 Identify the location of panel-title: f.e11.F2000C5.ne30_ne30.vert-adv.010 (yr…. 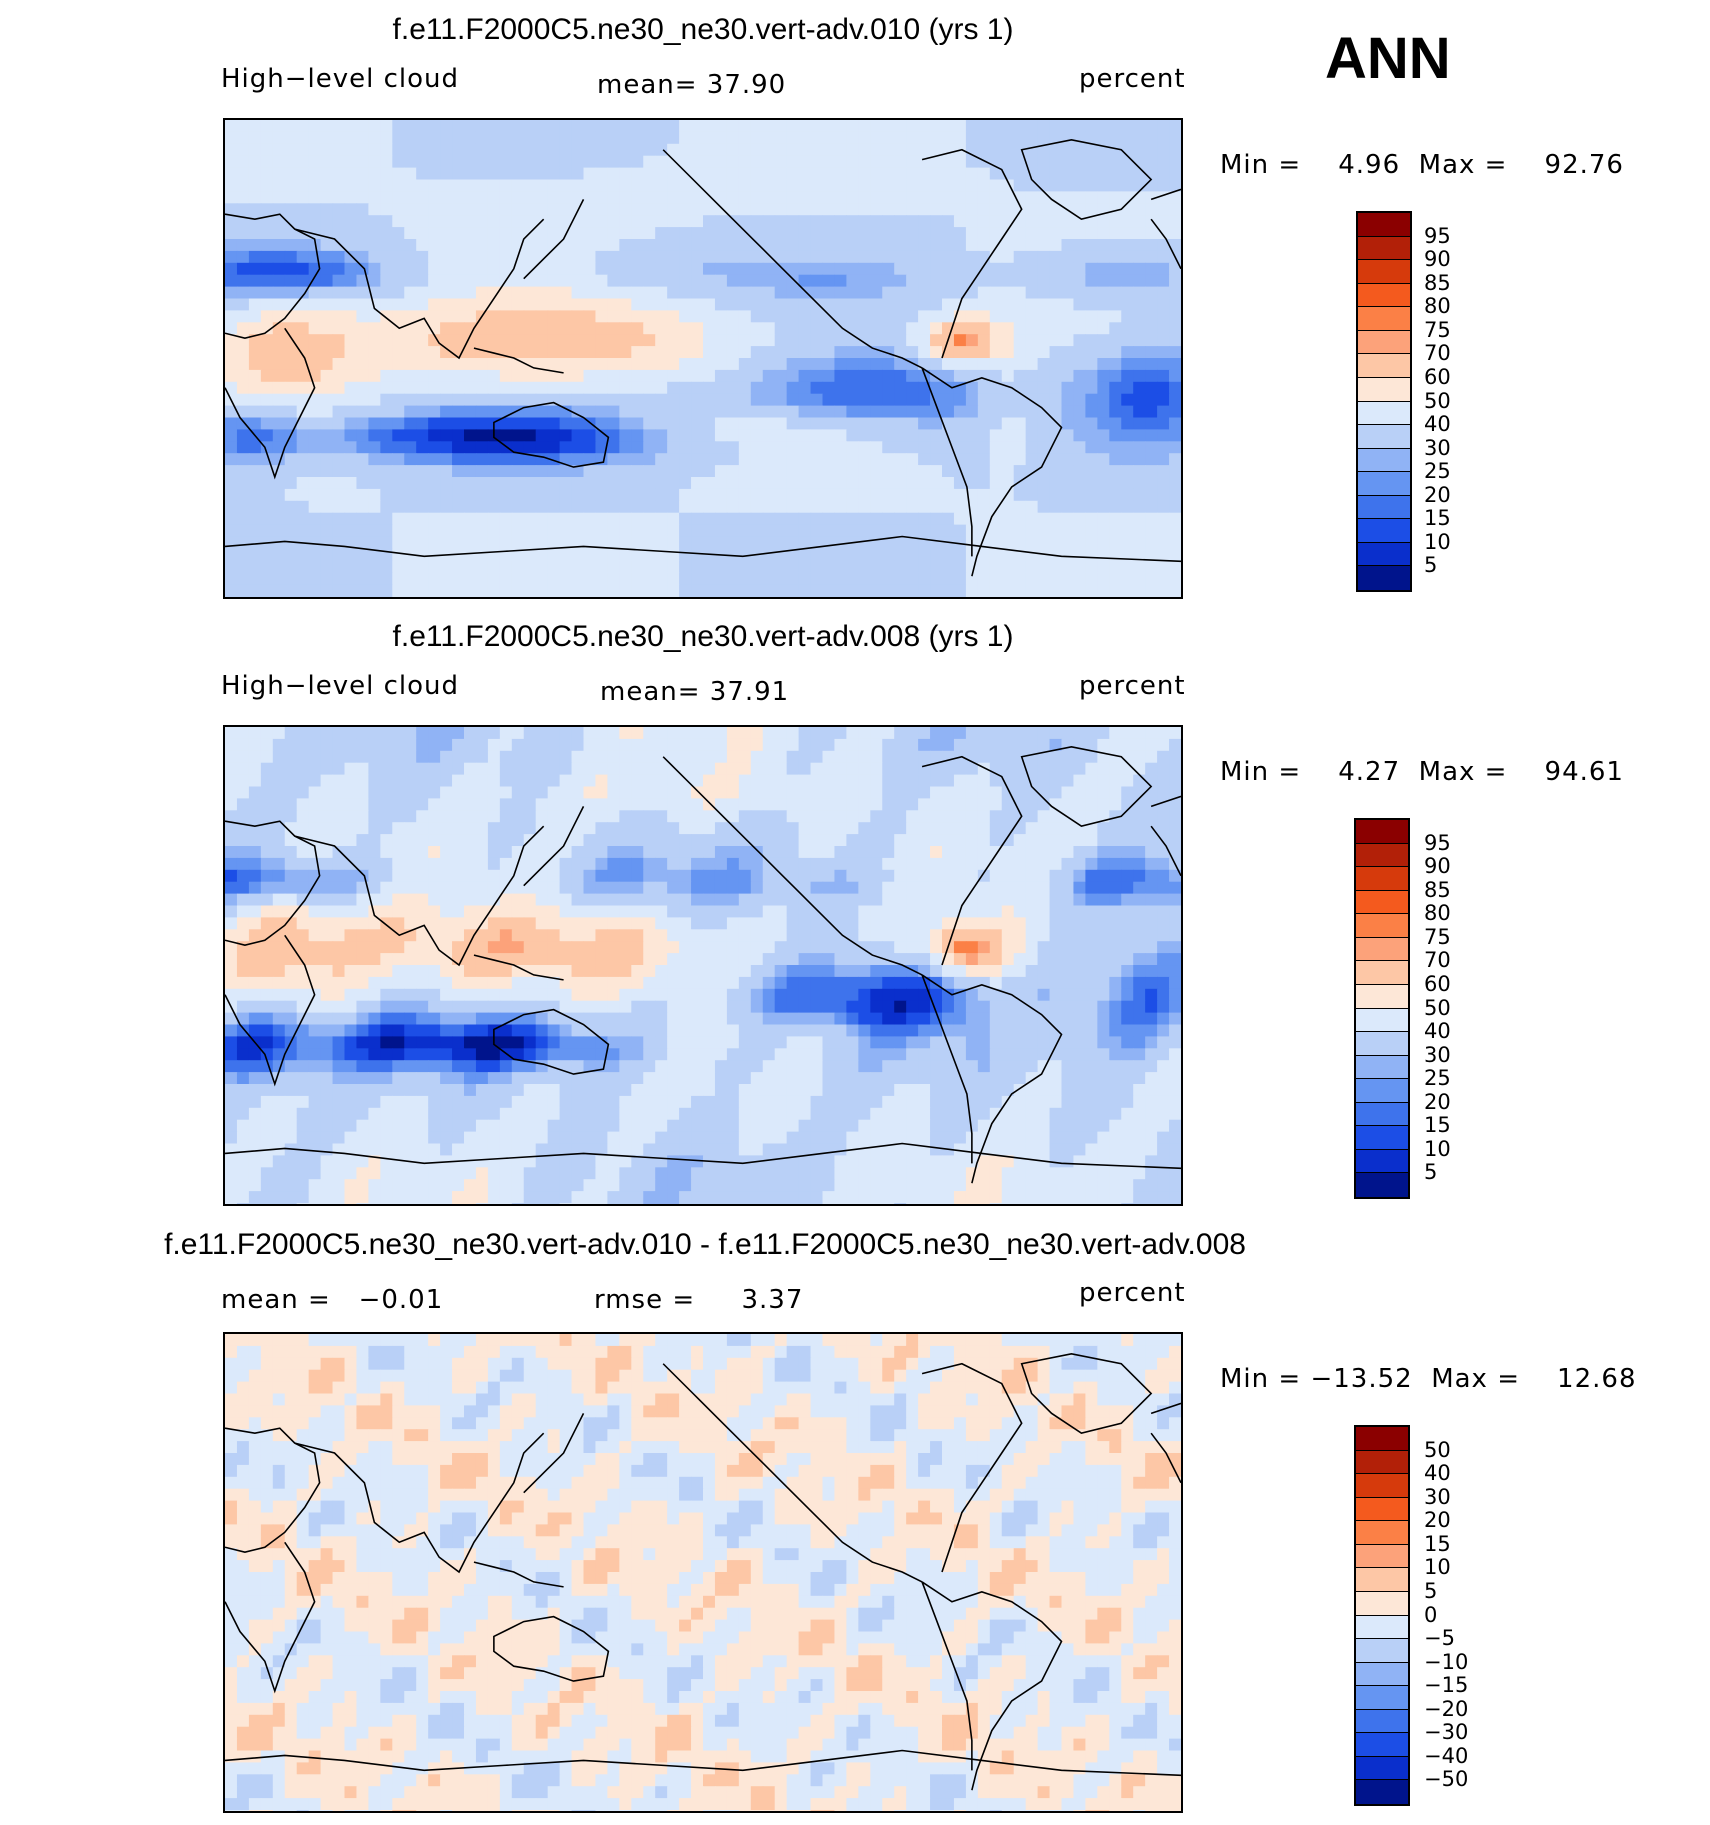
(703, 29).